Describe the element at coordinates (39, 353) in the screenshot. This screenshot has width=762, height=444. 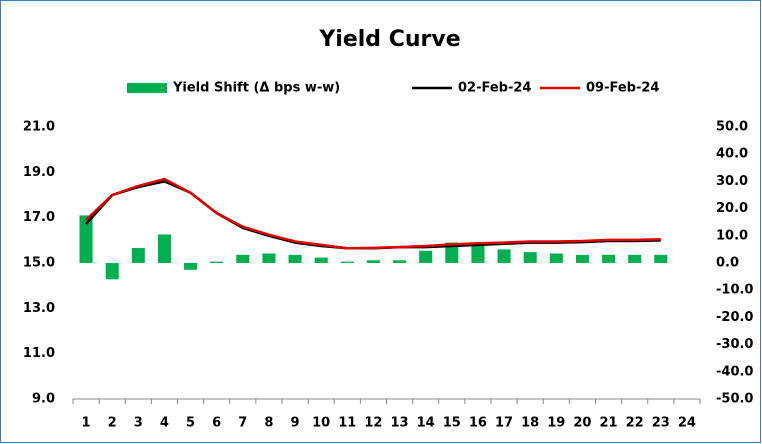
I see `y-tick-label: 11.0` at that location.